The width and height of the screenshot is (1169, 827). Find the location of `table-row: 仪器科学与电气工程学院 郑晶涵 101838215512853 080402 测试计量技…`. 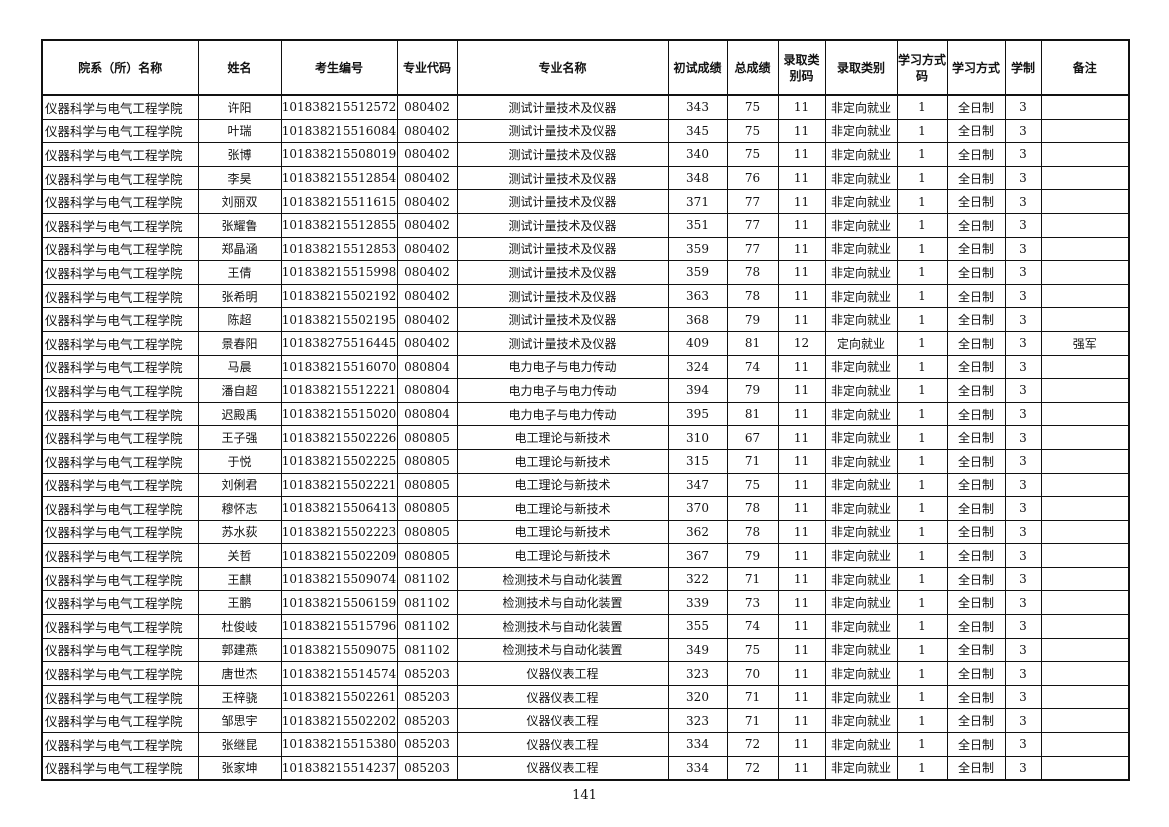

table-row: 仪器科学与电气工程学院 郑晶涵 101838215512853 080402 测试计量技… is located at coordinates (585, 249).